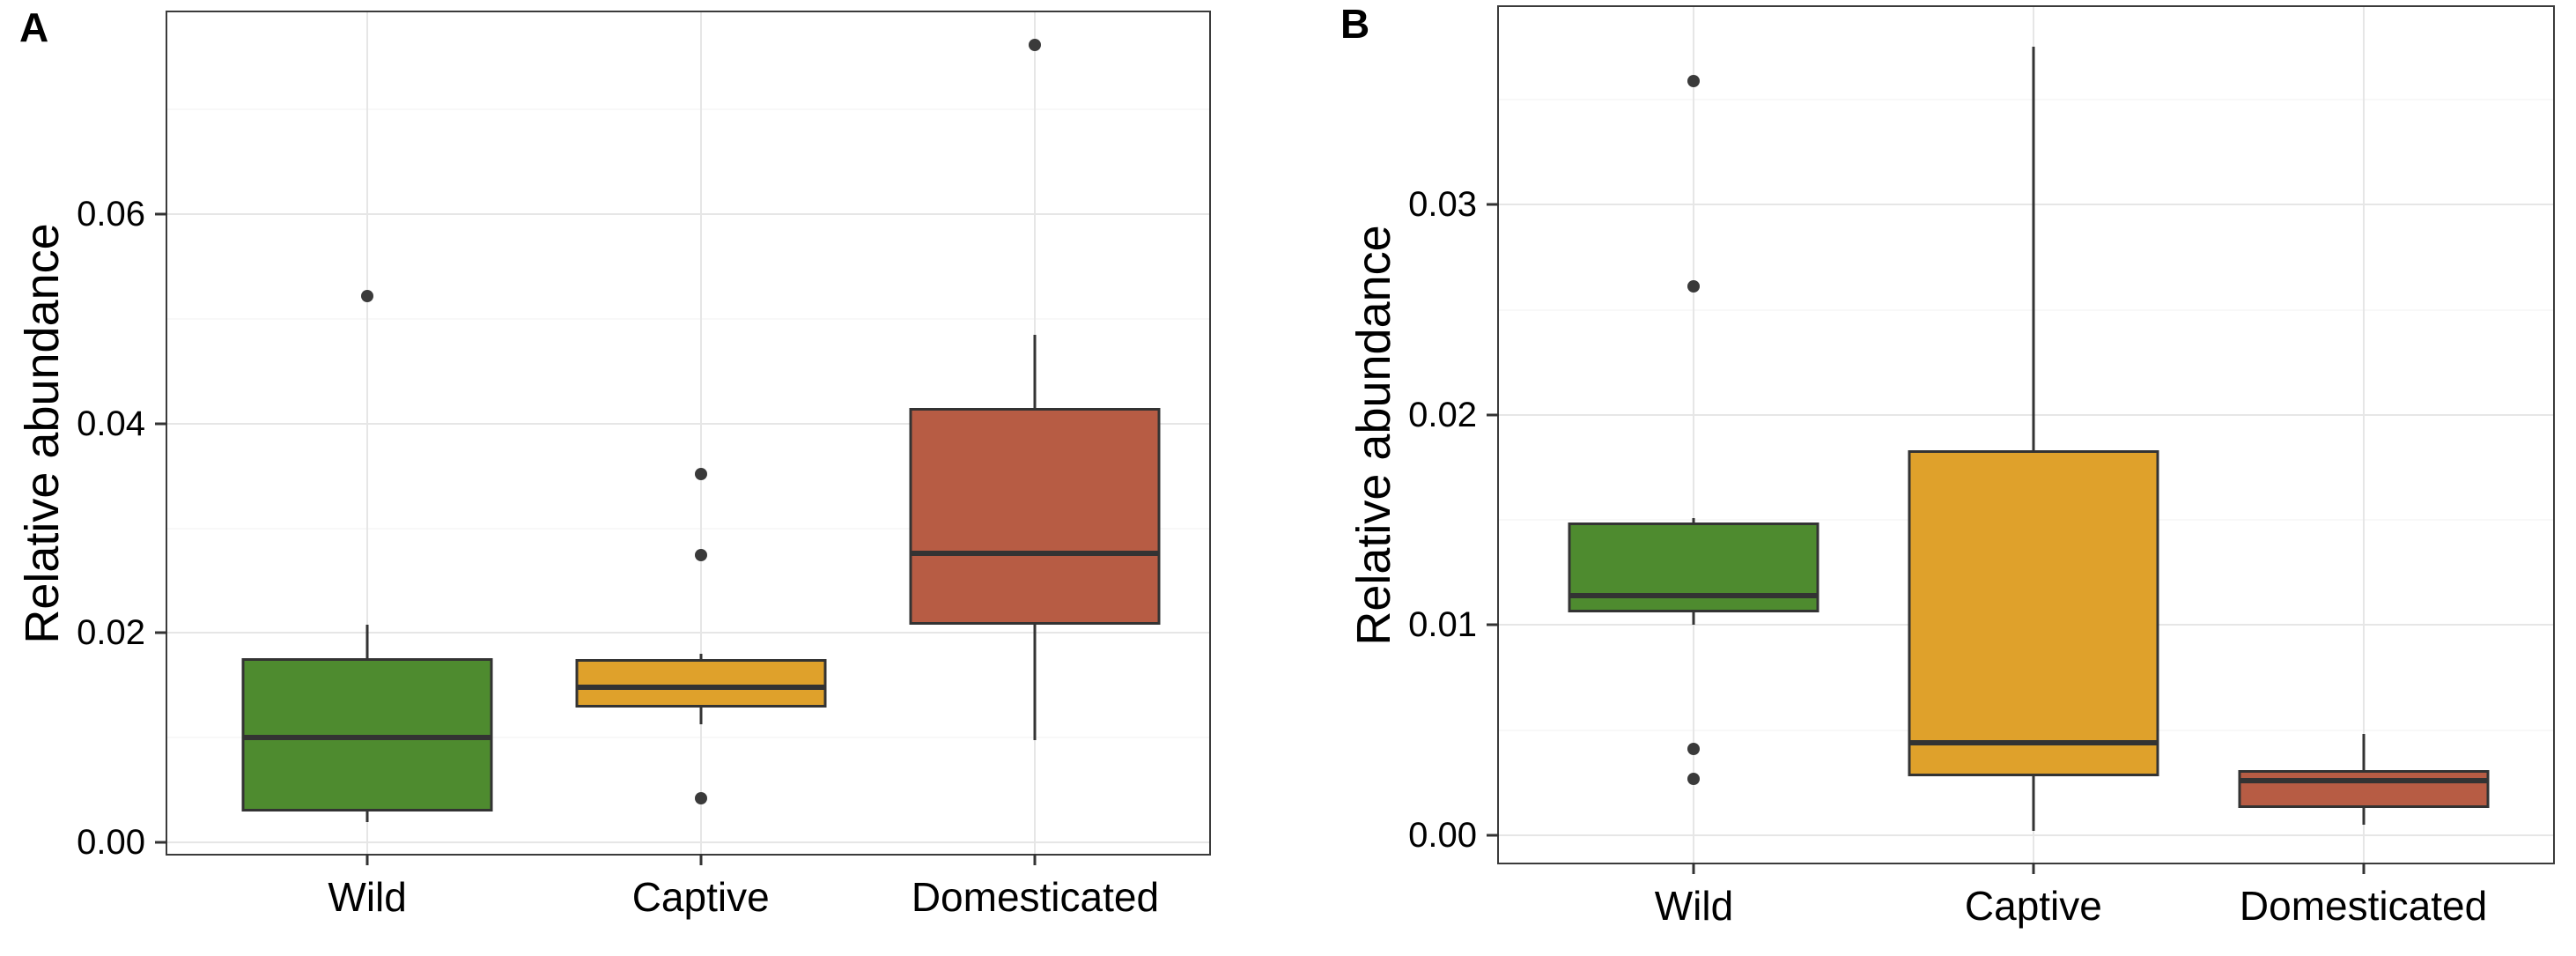 Image resolution: width=2576 pixels, height=956 pixels. I want to click on y-axis-tick-label: 0.06, so click(111, 214).